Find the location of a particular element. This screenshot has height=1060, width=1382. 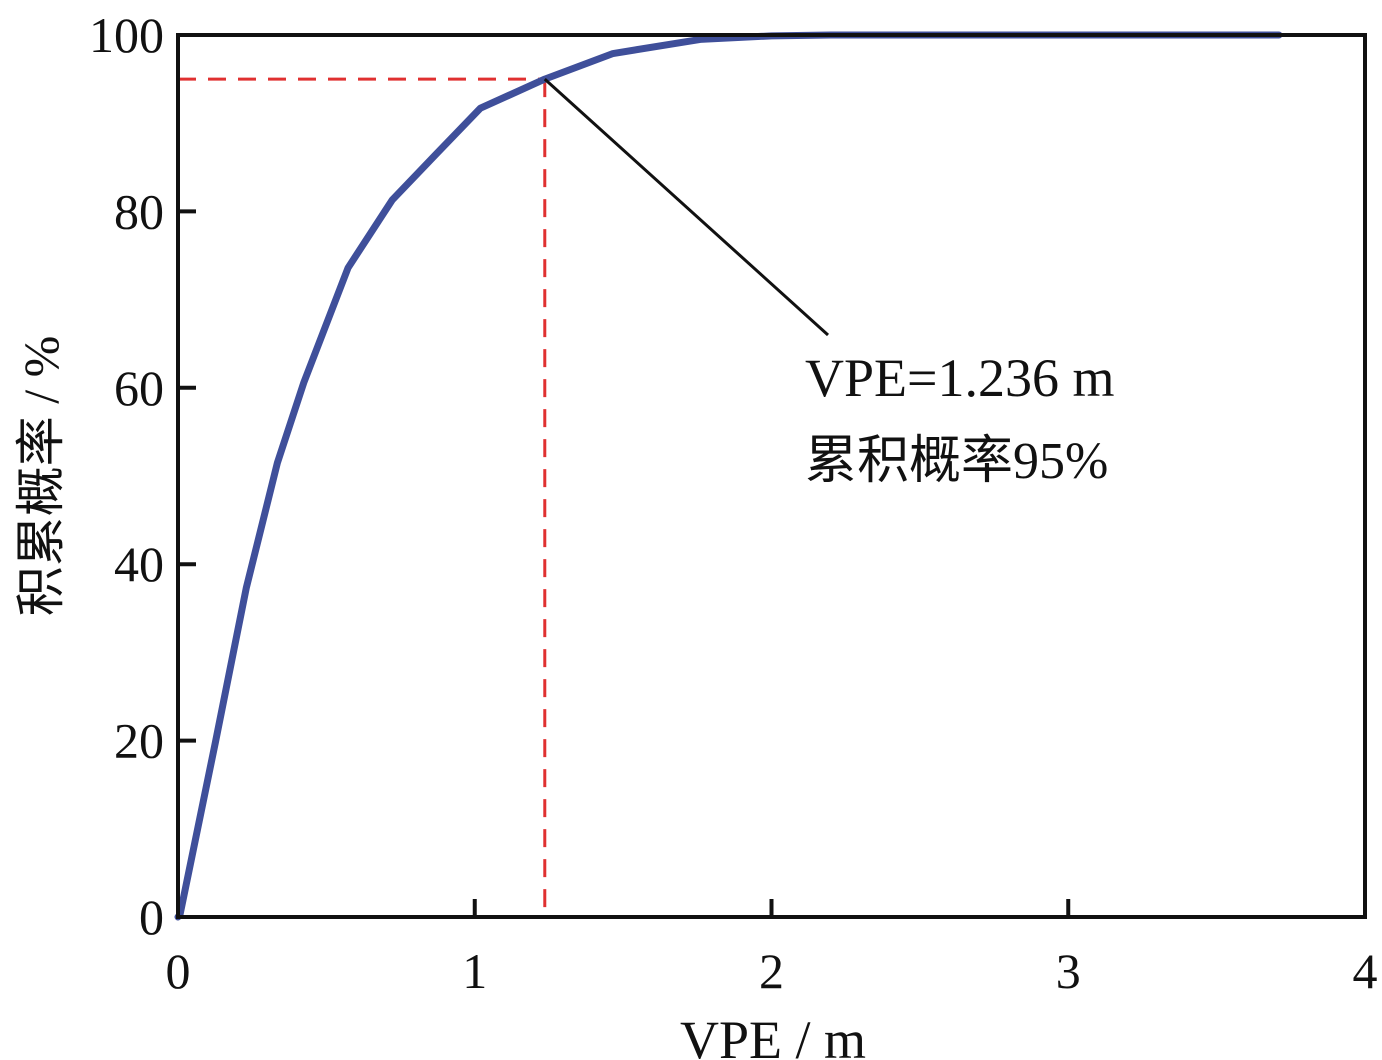

y-tick-label: 80 is located at coordinates (139, 211).